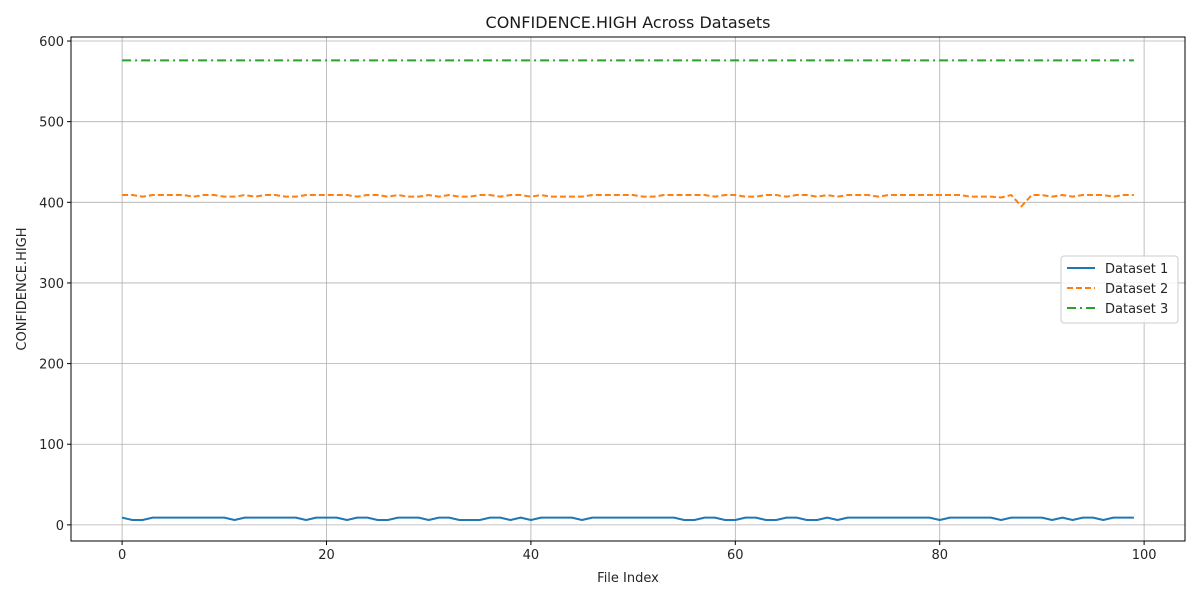 The image size is (1200, 600). I want to click on legend-label: Dataset 3, so click(1136, 309).